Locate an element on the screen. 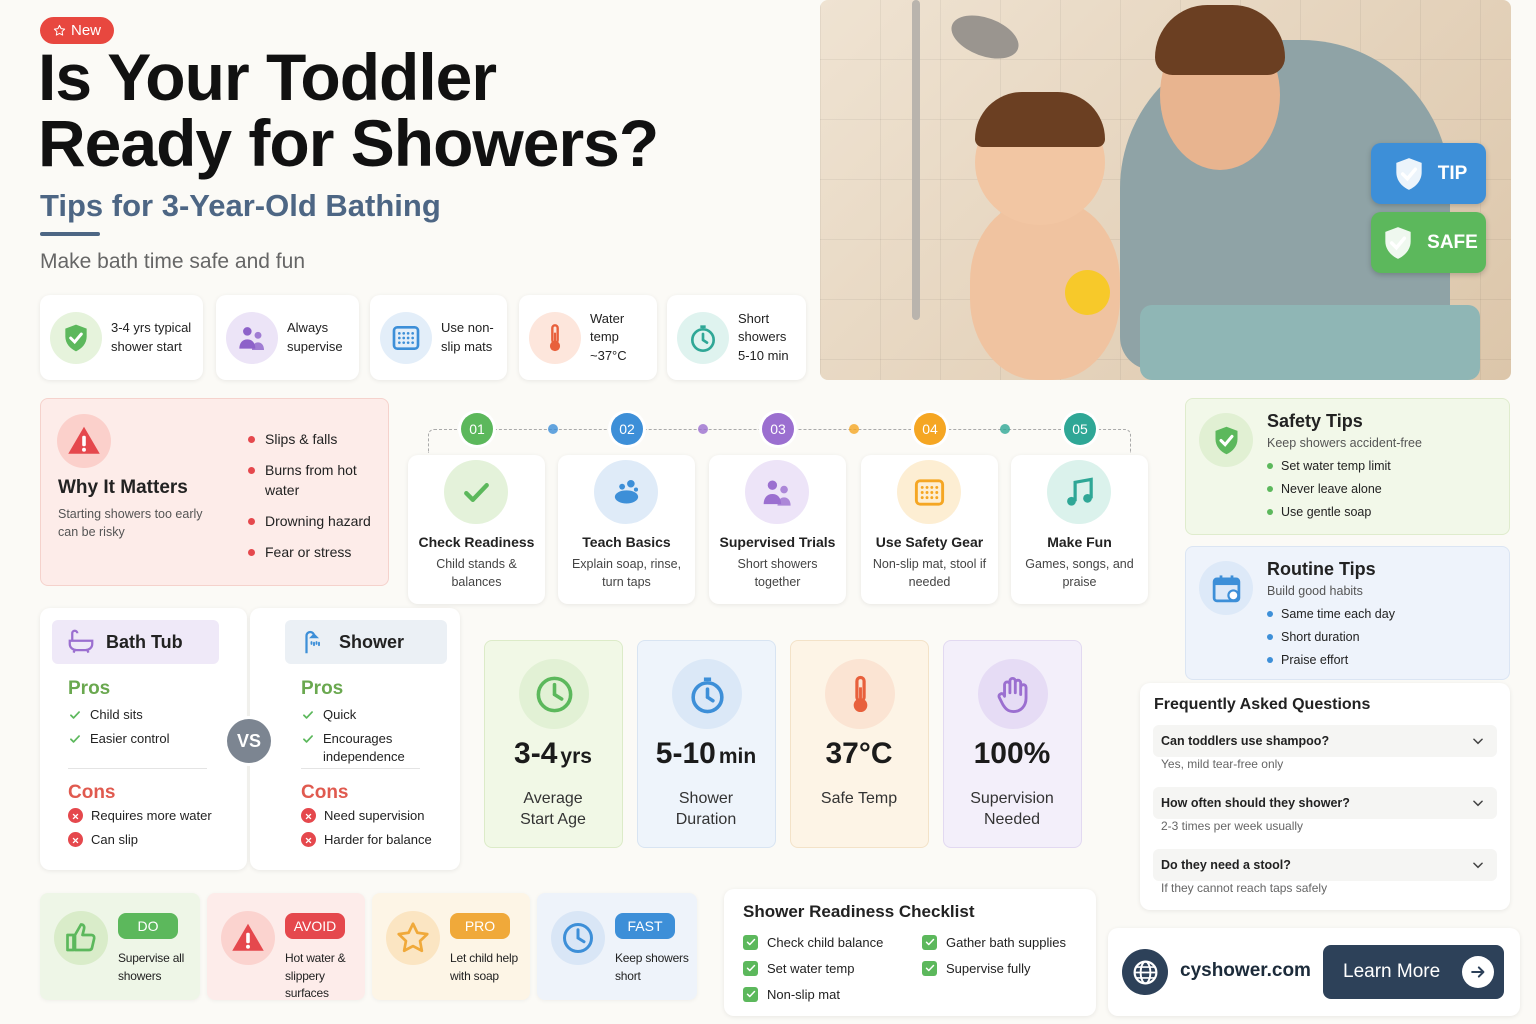 The image size is (1536, 1024). quick-tip-icon is located at coordinates (578, 938).